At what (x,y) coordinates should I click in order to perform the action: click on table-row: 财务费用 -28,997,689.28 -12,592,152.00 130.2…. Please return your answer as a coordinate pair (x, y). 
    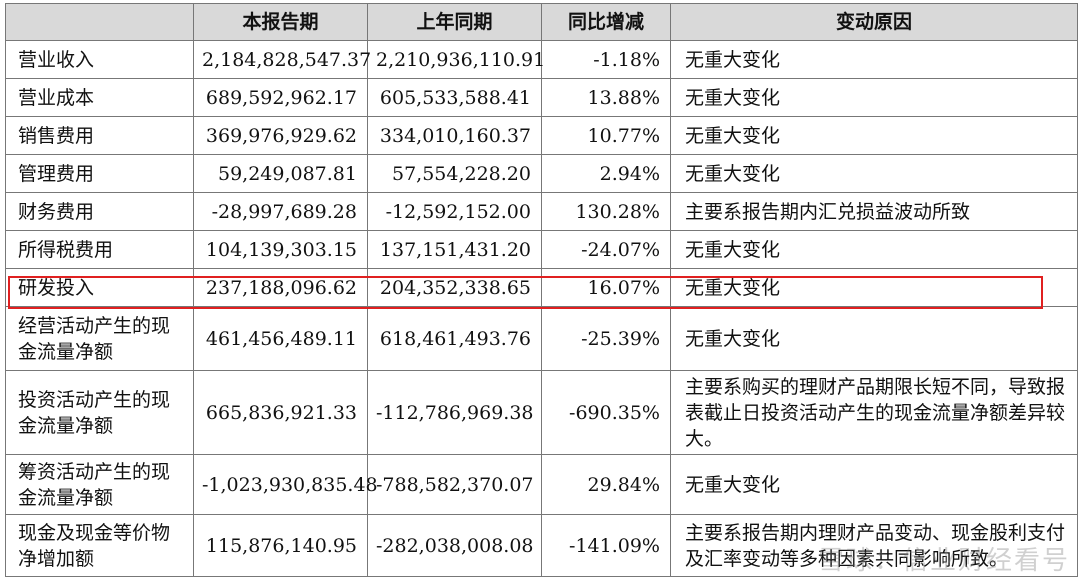
    Looking at the image, I should click on (541, 211).